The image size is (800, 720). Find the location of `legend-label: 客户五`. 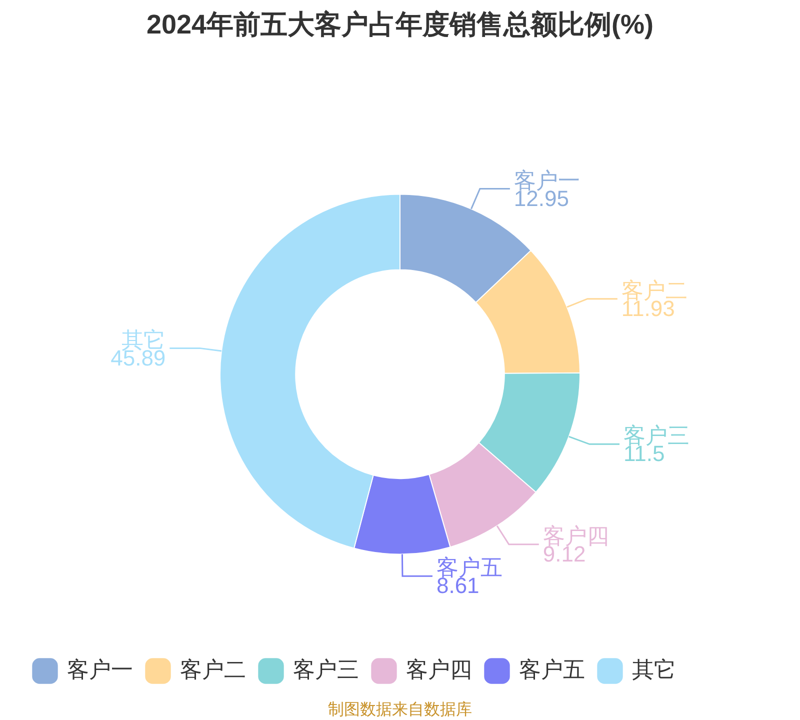

legend-label: 客户五 is located at coordinates (552, 669).